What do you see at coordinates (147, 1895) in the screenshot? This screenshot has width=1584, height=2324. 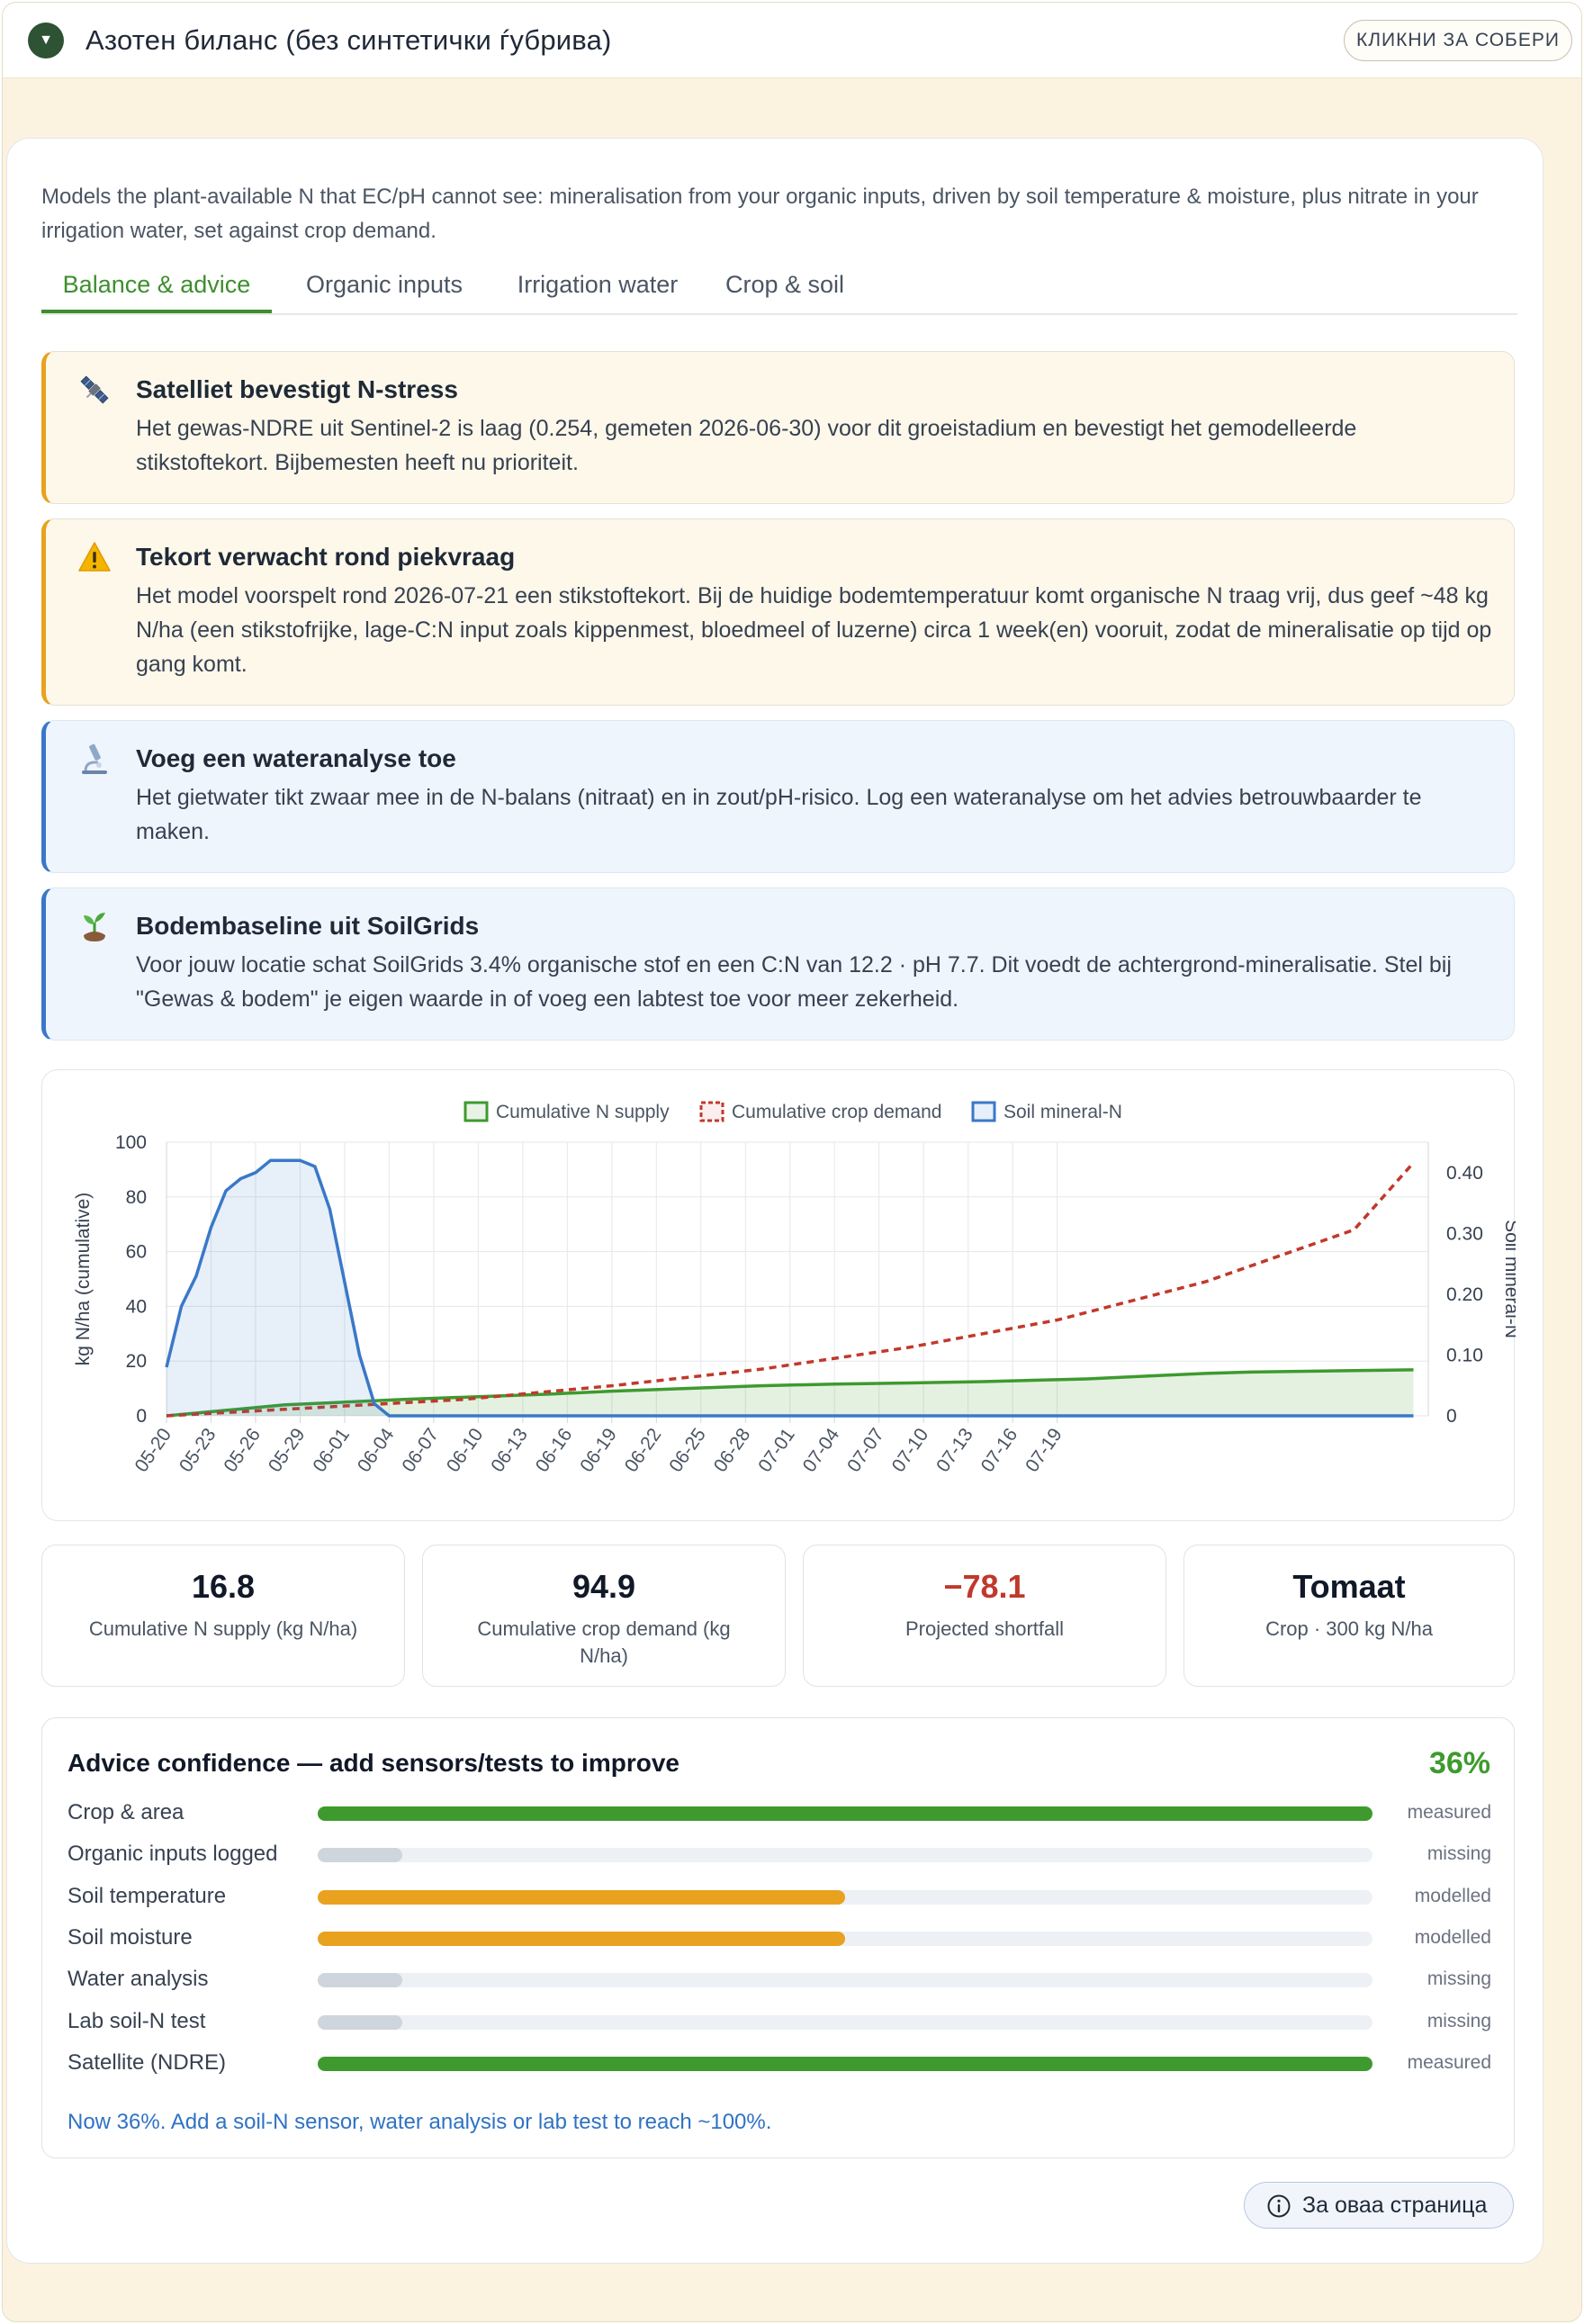 I see `confidence-row-label: Soil temperature` at bounding box center [147, 1895].